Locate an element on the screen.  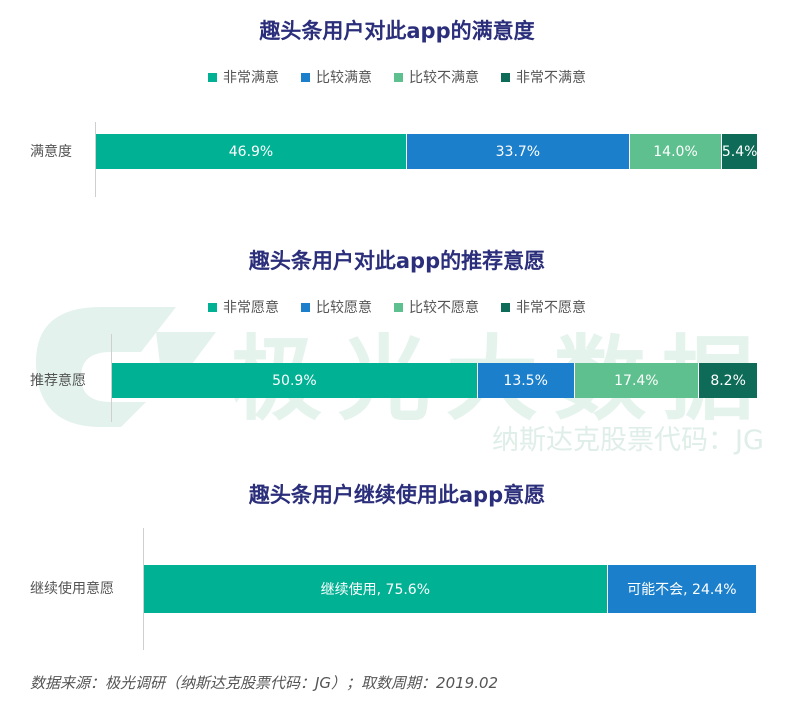
legend-item: 比较愿意 is located at coordinates (336, 307).